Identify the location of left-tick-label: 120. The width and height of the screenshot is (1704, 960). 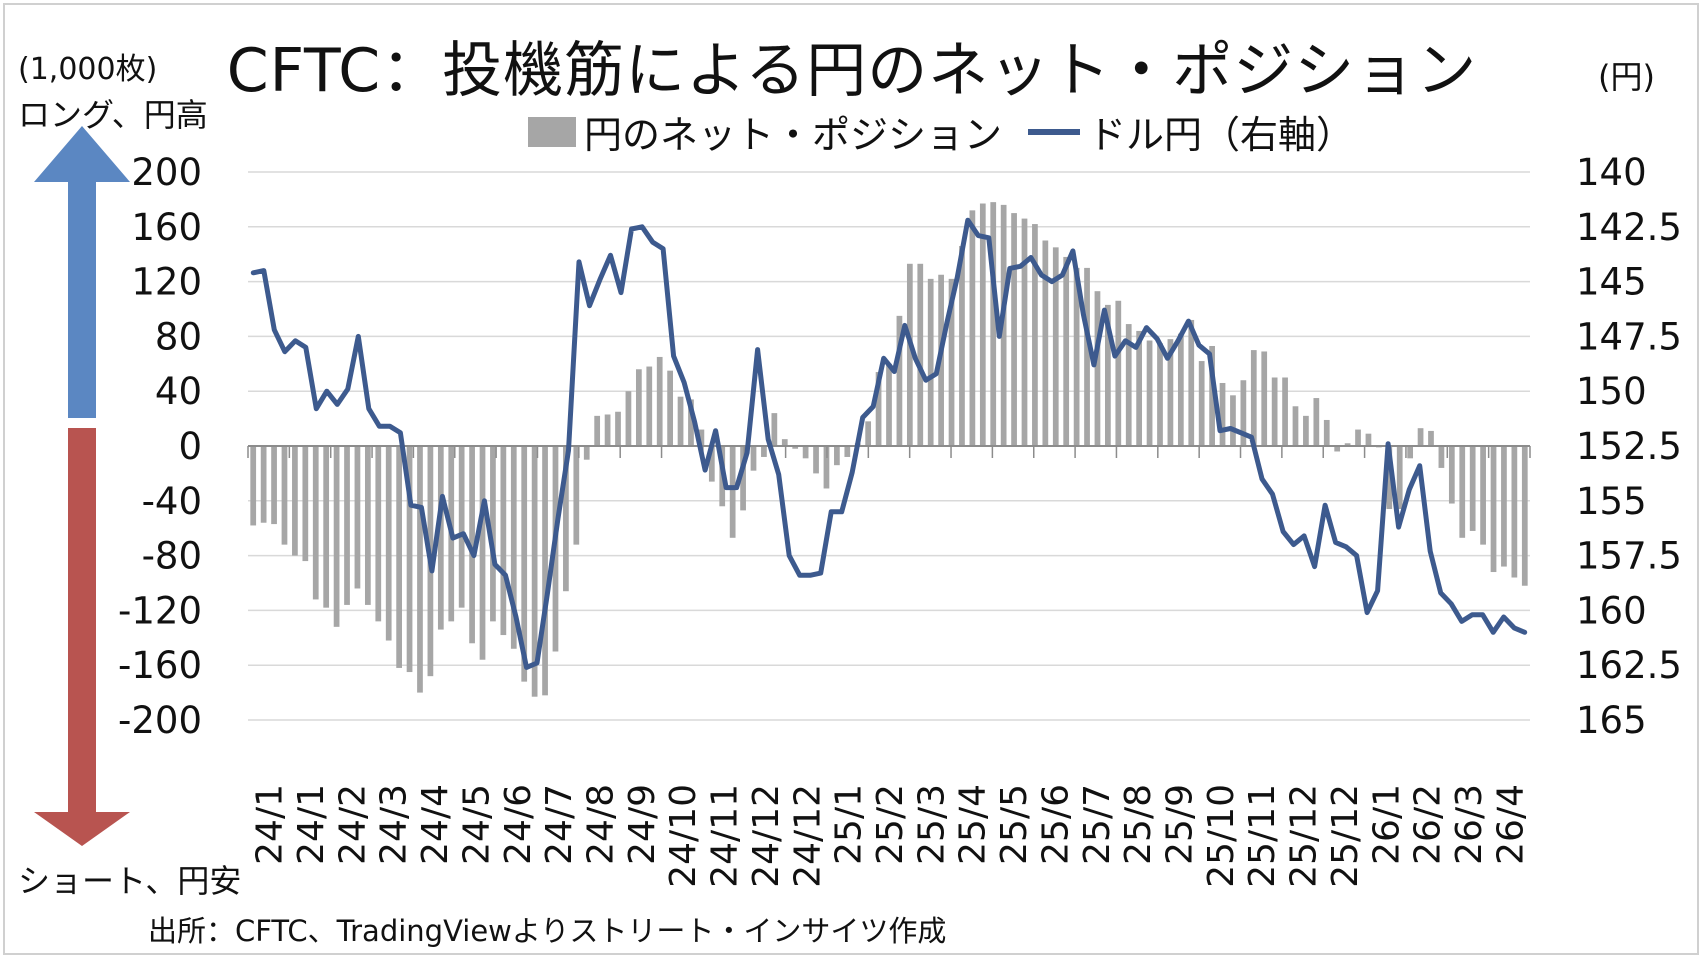
(166, 282).